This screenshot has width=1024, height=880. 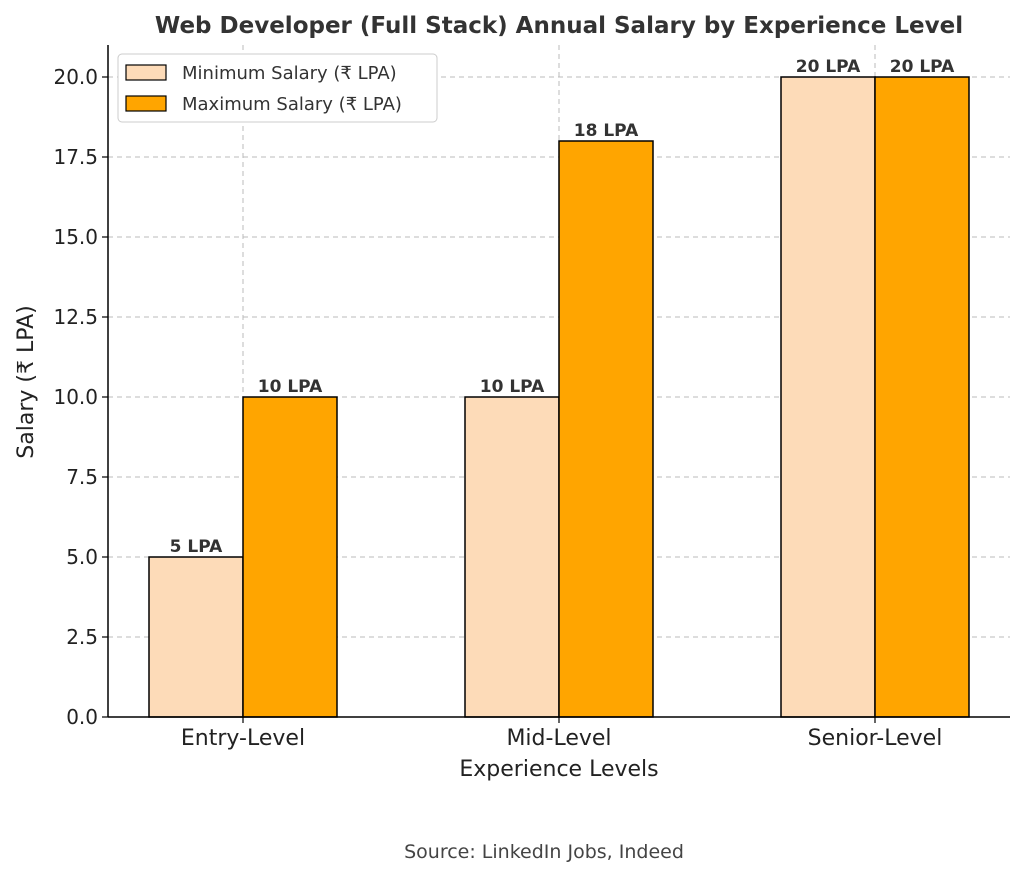 I want to click on y-tick-label: 5.0, so click(x=82, y=557).